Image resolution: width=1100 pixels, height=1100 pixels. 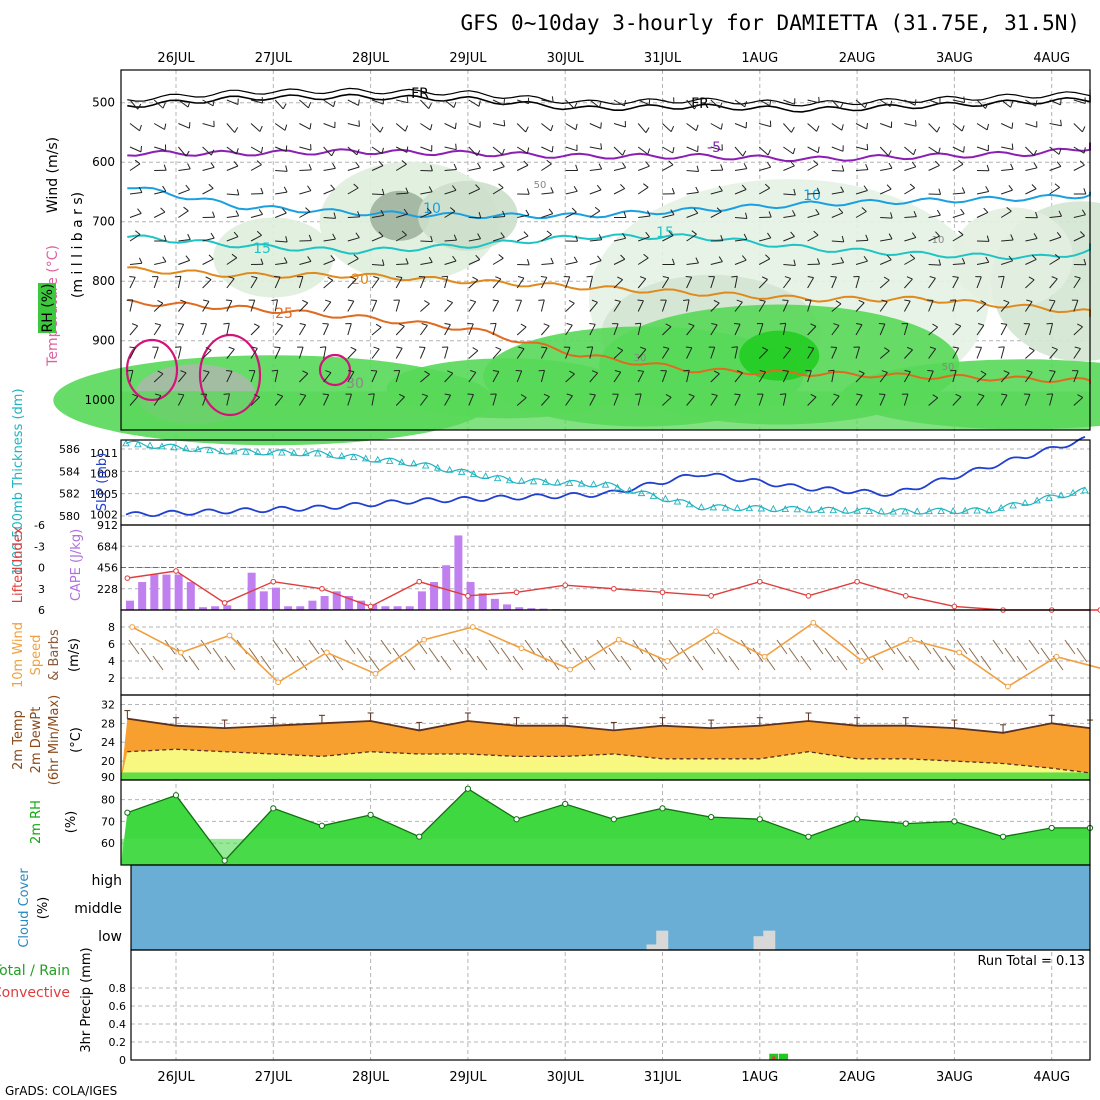 I want to click on pressure-tick-label: 500, so click(x=103, y=103).